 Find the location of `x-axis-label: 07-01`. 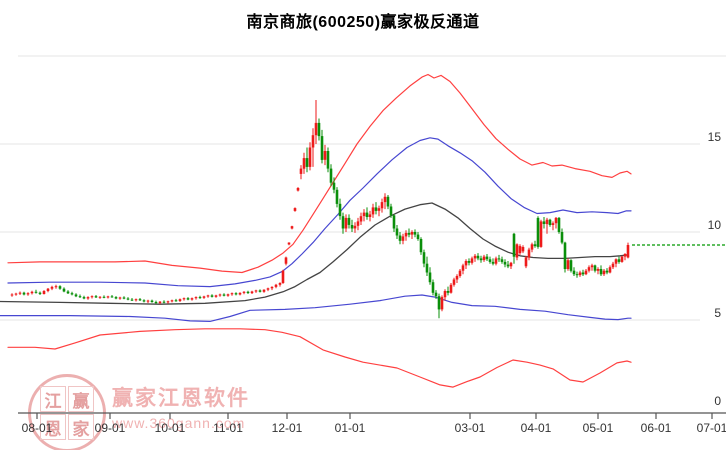

x-axis-label: 07-01 is located at coordinates (711, 428).